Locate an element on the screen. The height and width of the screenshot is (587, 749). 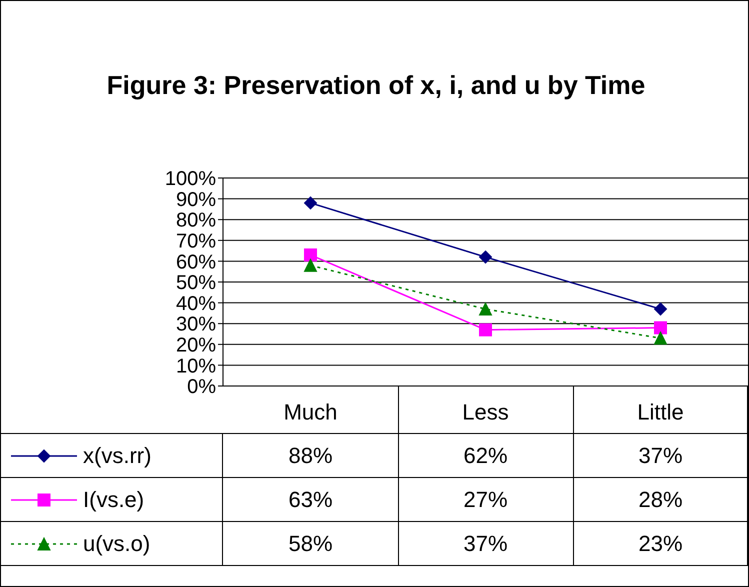
data-label: 27% is located at coordinates (485, 500).